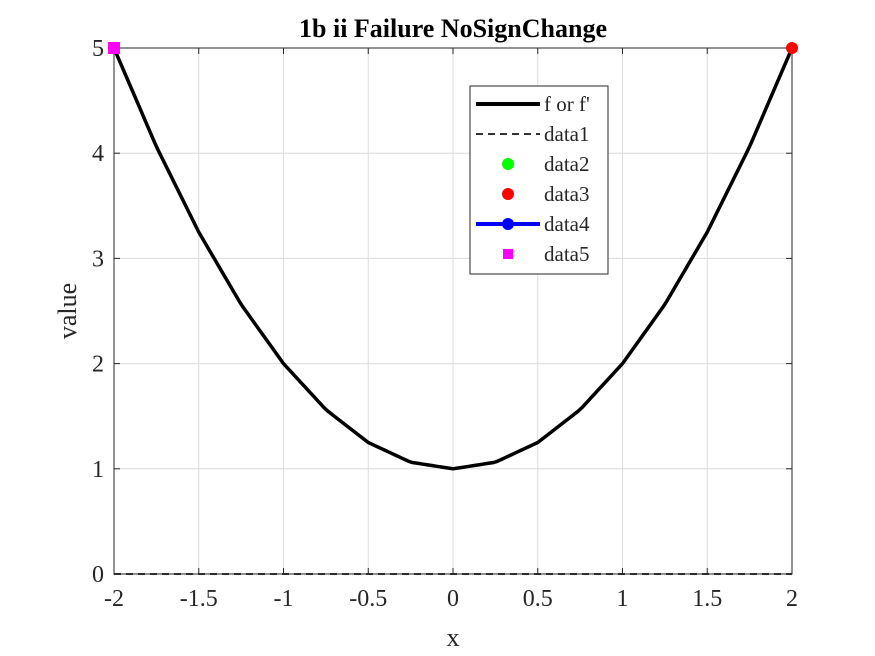  Describe the element at coordinates (453, 48) in the screenshot. I see `markers-layer` at that location.